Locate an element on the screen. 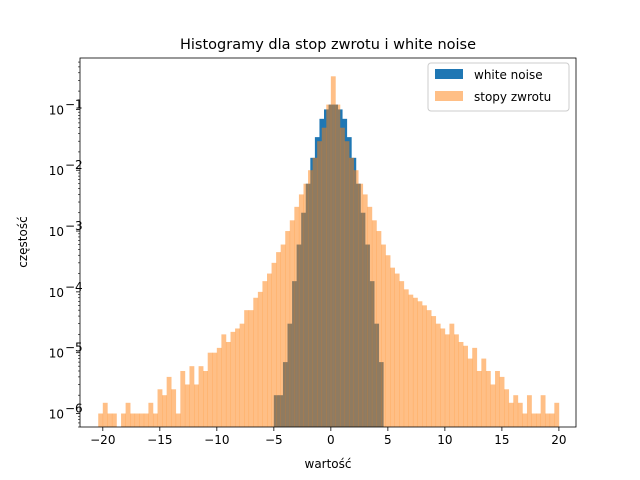  legend: white noise stopy zwrotu is located at coordinates (498, 87).